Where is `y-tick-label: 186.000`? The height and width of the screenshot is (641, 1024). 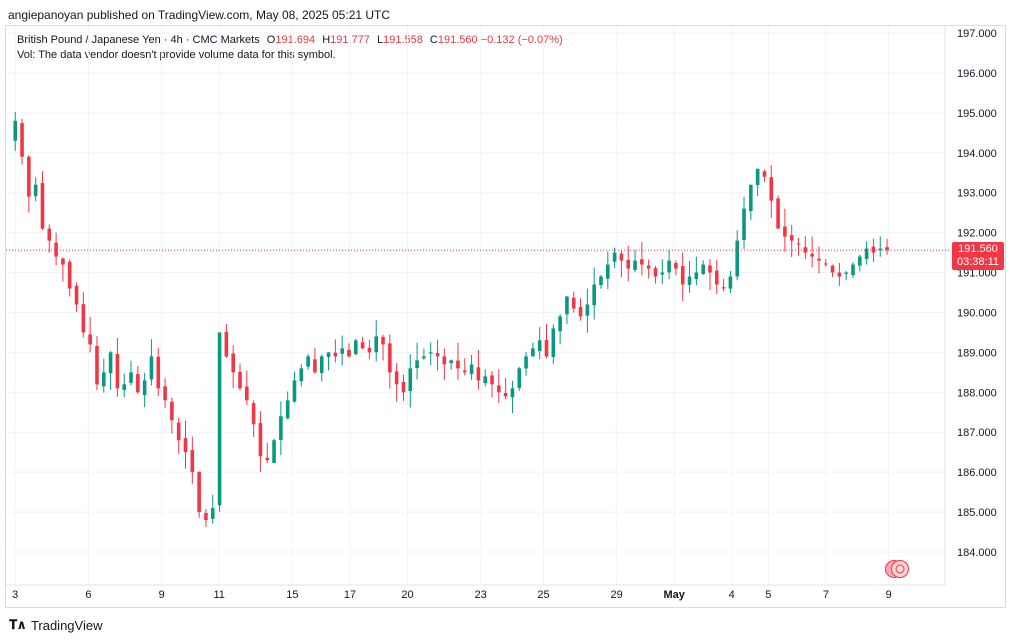 y-tick-label: 186.000 is located at coordinates (977, 473).